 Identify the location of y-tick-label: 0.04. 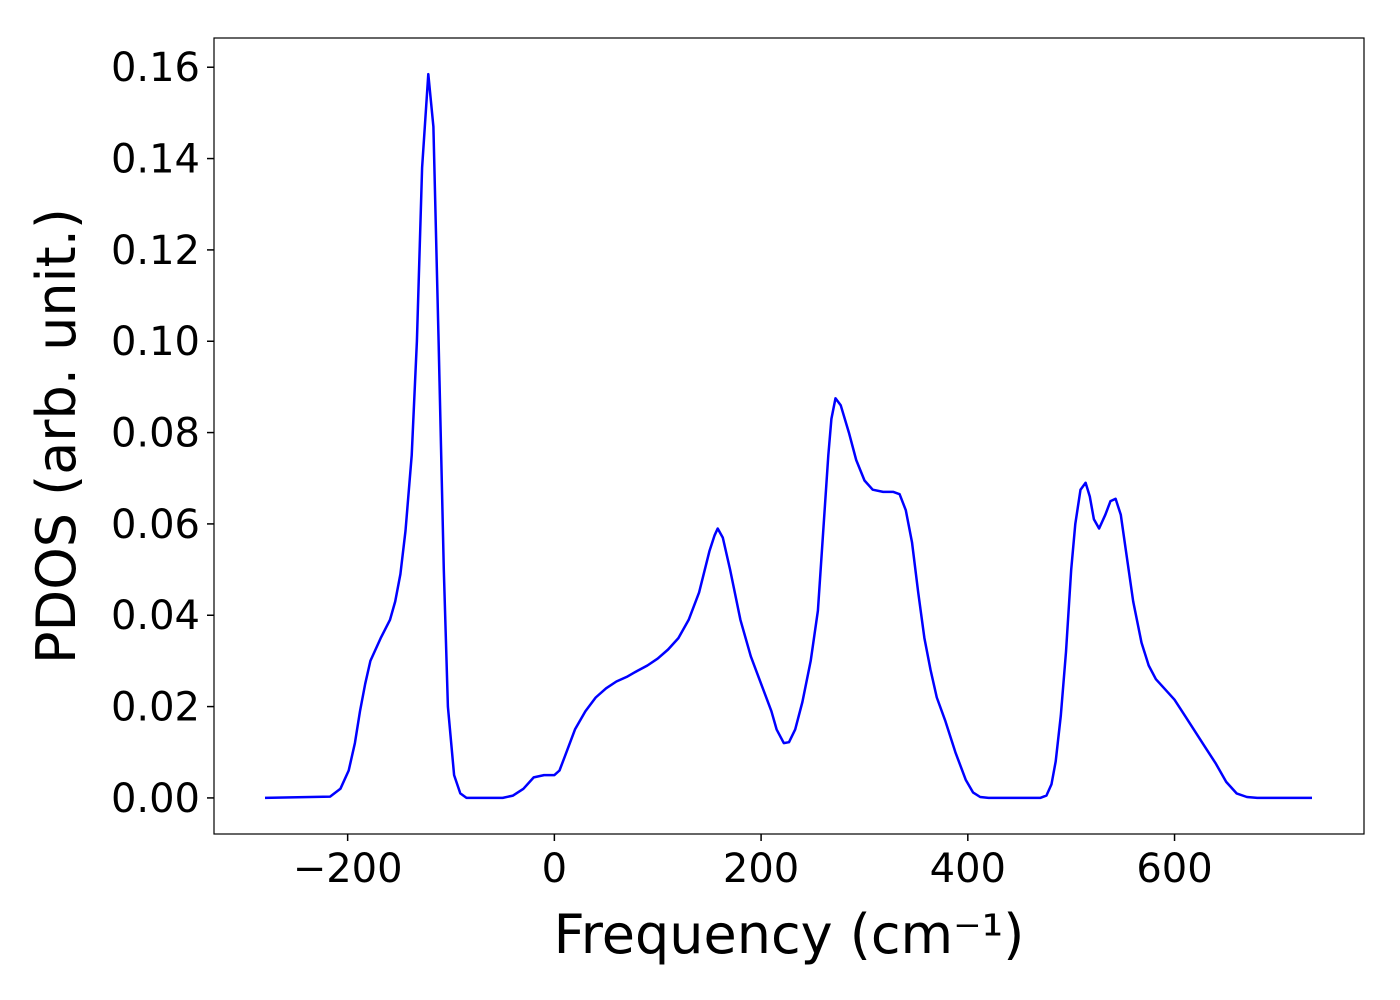
(155, 616).